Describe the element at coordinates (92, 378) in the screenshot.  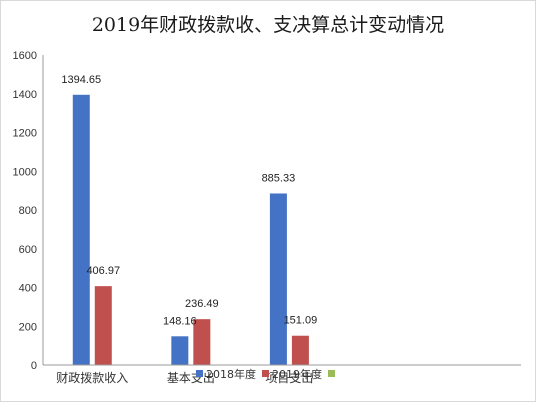
I see `x-tick-label: 财政拨款收入` at that location.